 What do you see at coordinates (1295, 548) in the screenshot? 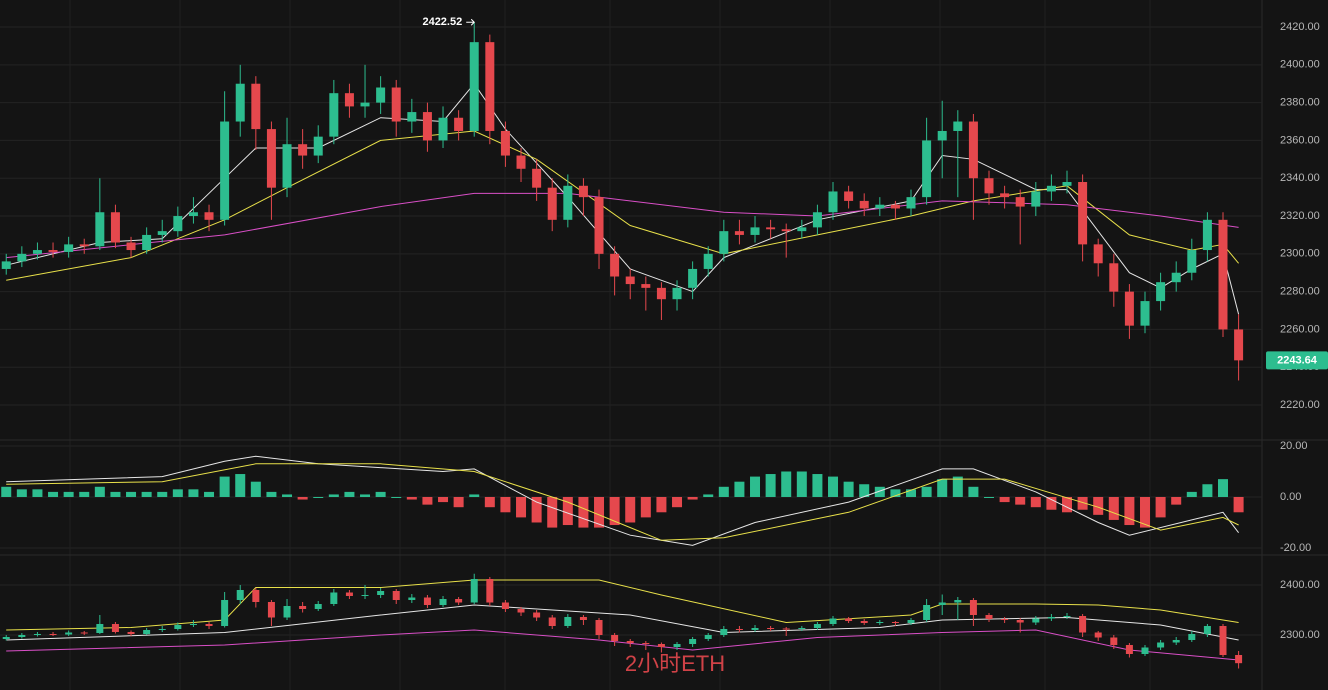
I see `y-tick-label: -20.00` at bounding box center [1295, 548].